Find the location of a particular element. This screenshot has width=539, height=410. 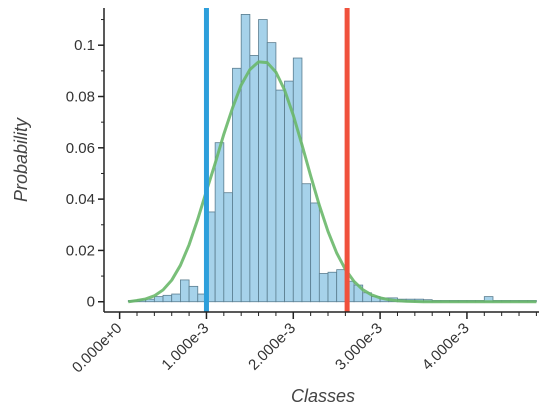

x-tick-label: 2.000e-3 is located at coordinates (272, 347).